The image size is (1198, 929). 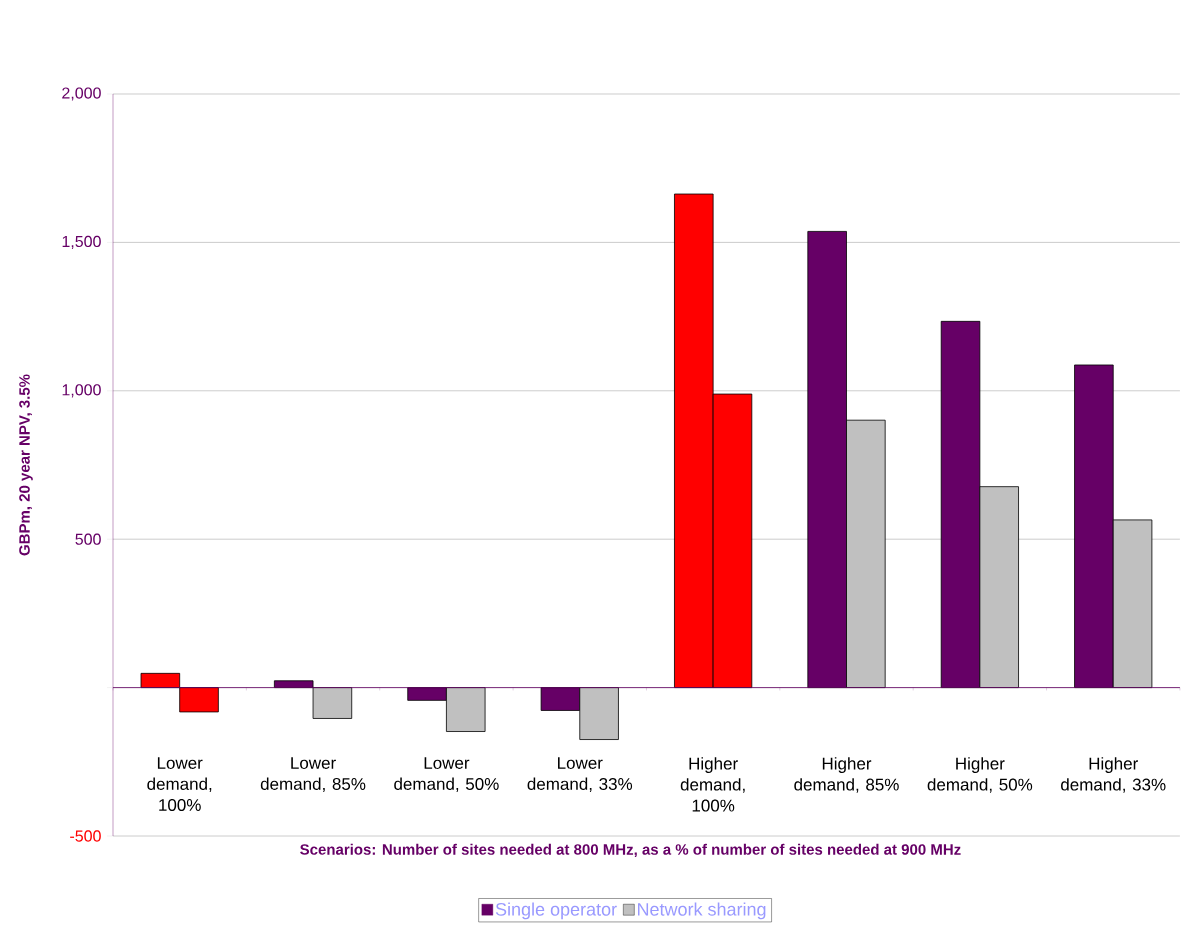 What do you see at coordinates (980, 775) in the screenshot?
I see `x-tick-label: Higher demand, 50%` at bounding box center [980, 775].